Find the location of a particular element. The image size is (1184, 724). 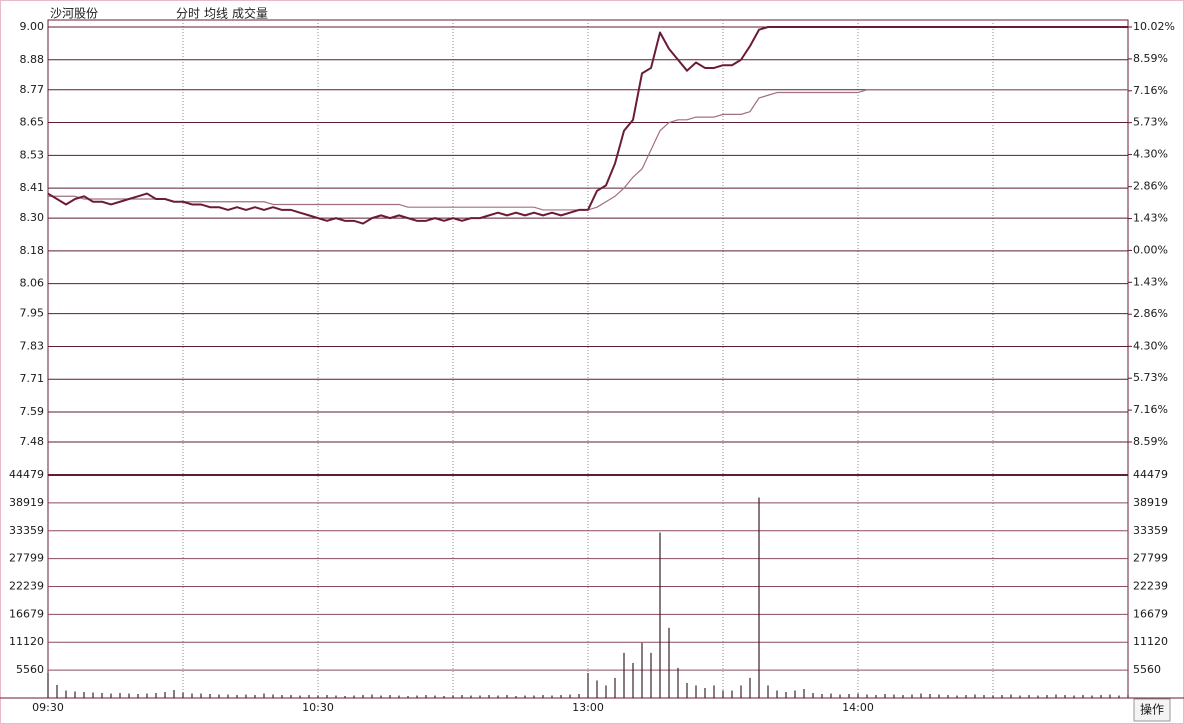

action-button is located at coordinates (1152, 710).